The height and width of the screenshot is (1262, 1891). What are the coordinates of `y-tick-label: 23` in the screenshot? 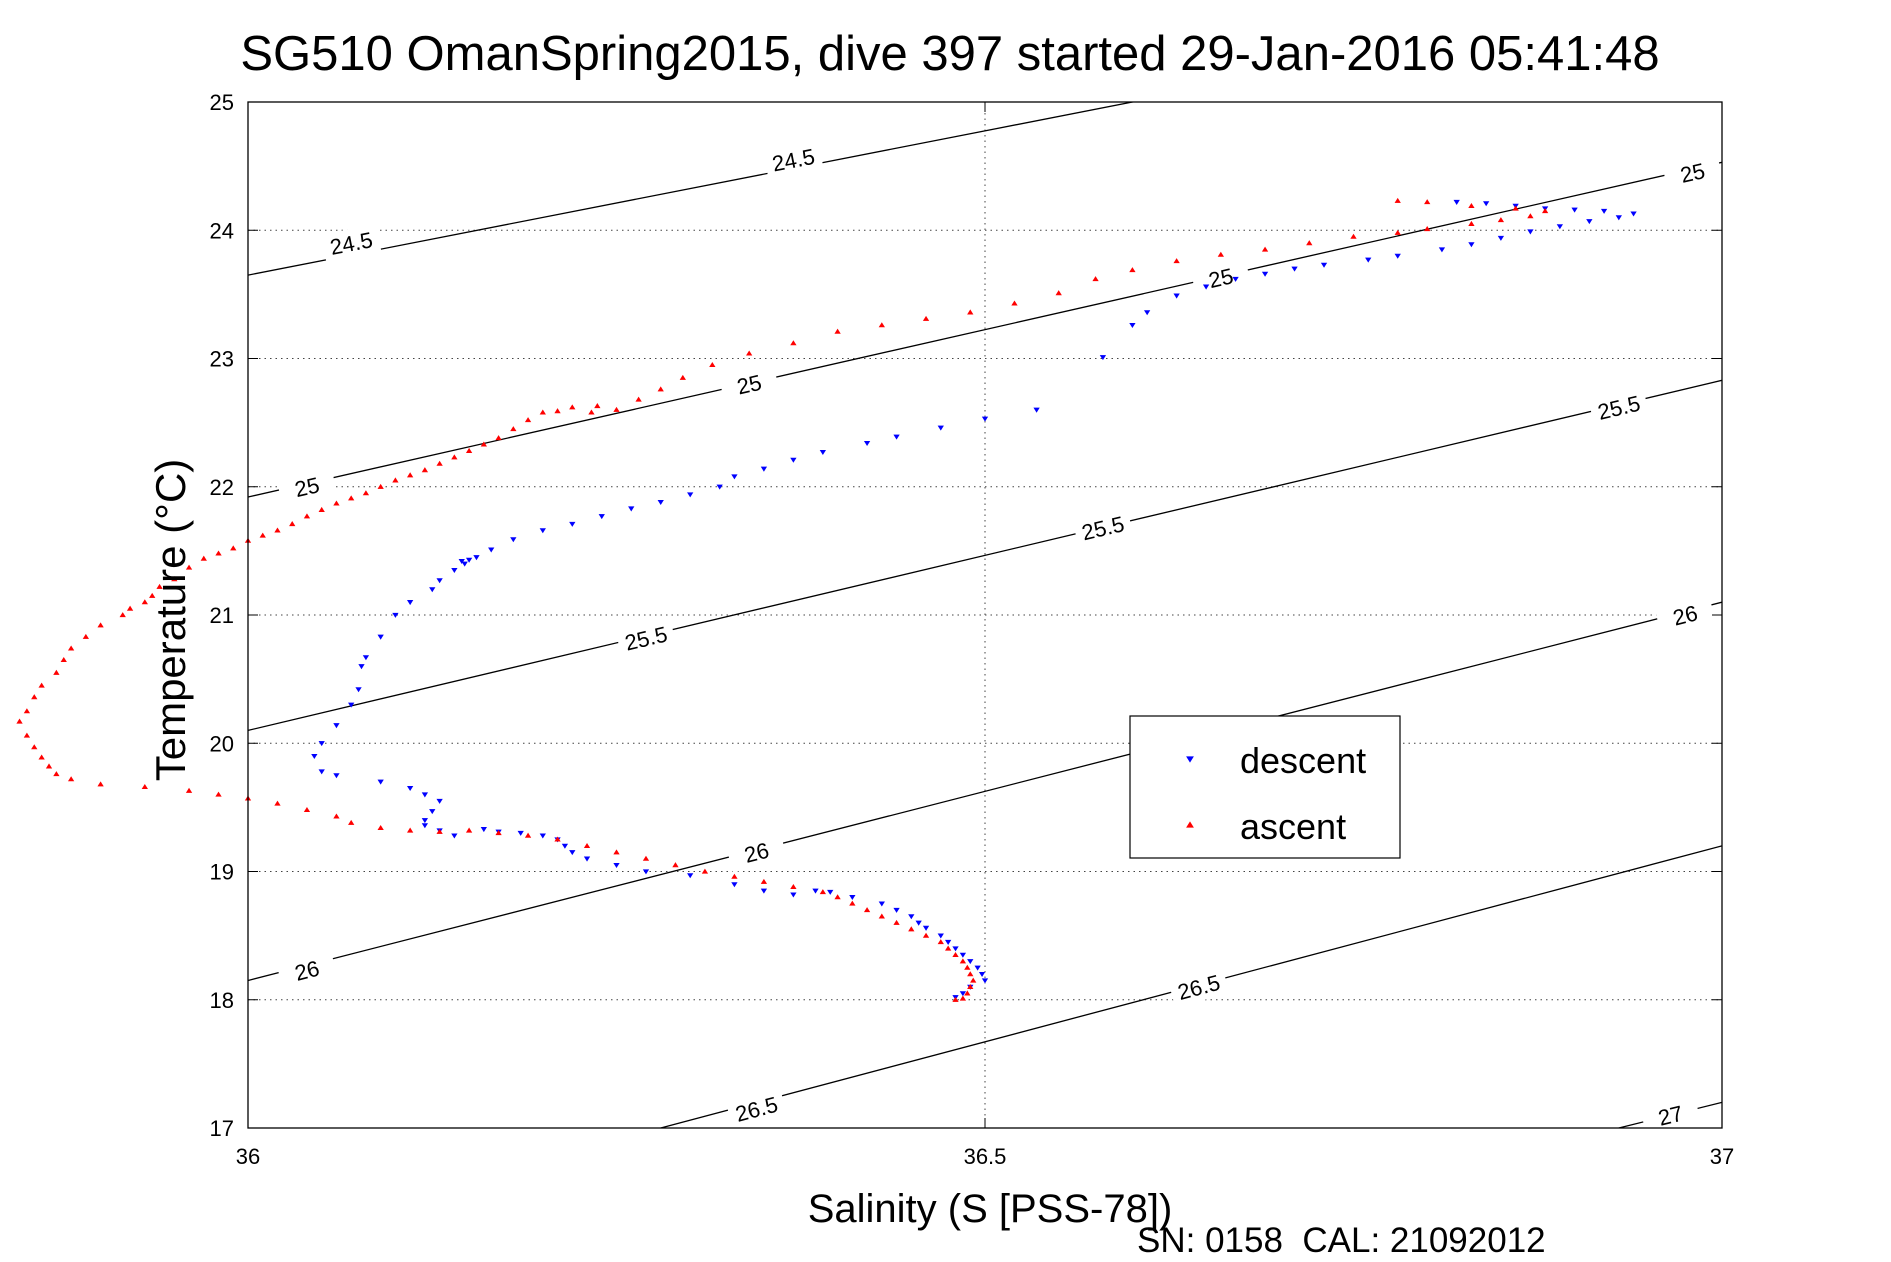 It's located at (222, 359).